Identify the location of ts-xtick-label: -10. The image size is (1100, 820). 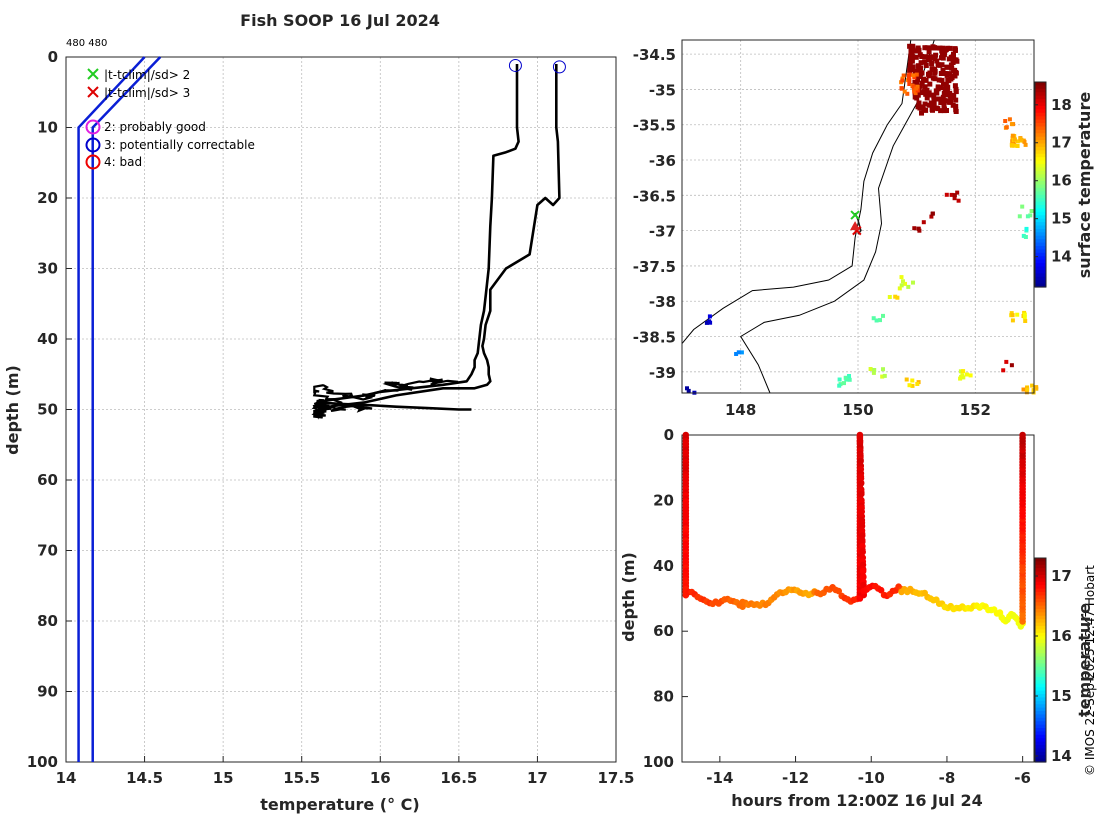
(871, 778).